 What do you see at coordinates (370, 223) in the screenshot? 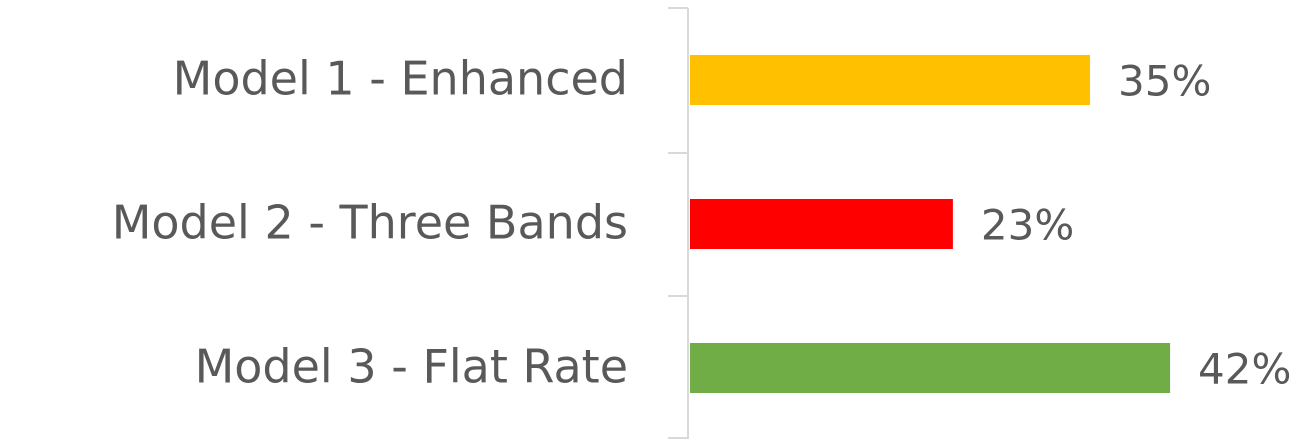
I see `category-label: Model 2 - Three Bands` at bounding box center [370, 223].